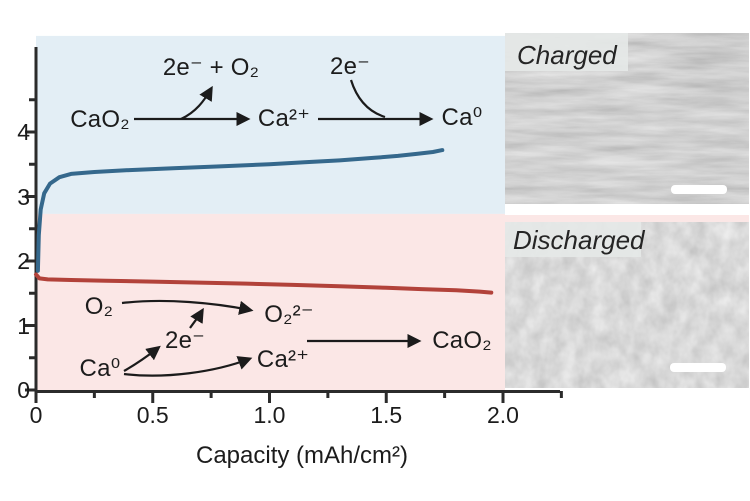 Image resolution: width=750 pixels, height=501 pixels. I want to click on charged-label-band, so click(566, 52).